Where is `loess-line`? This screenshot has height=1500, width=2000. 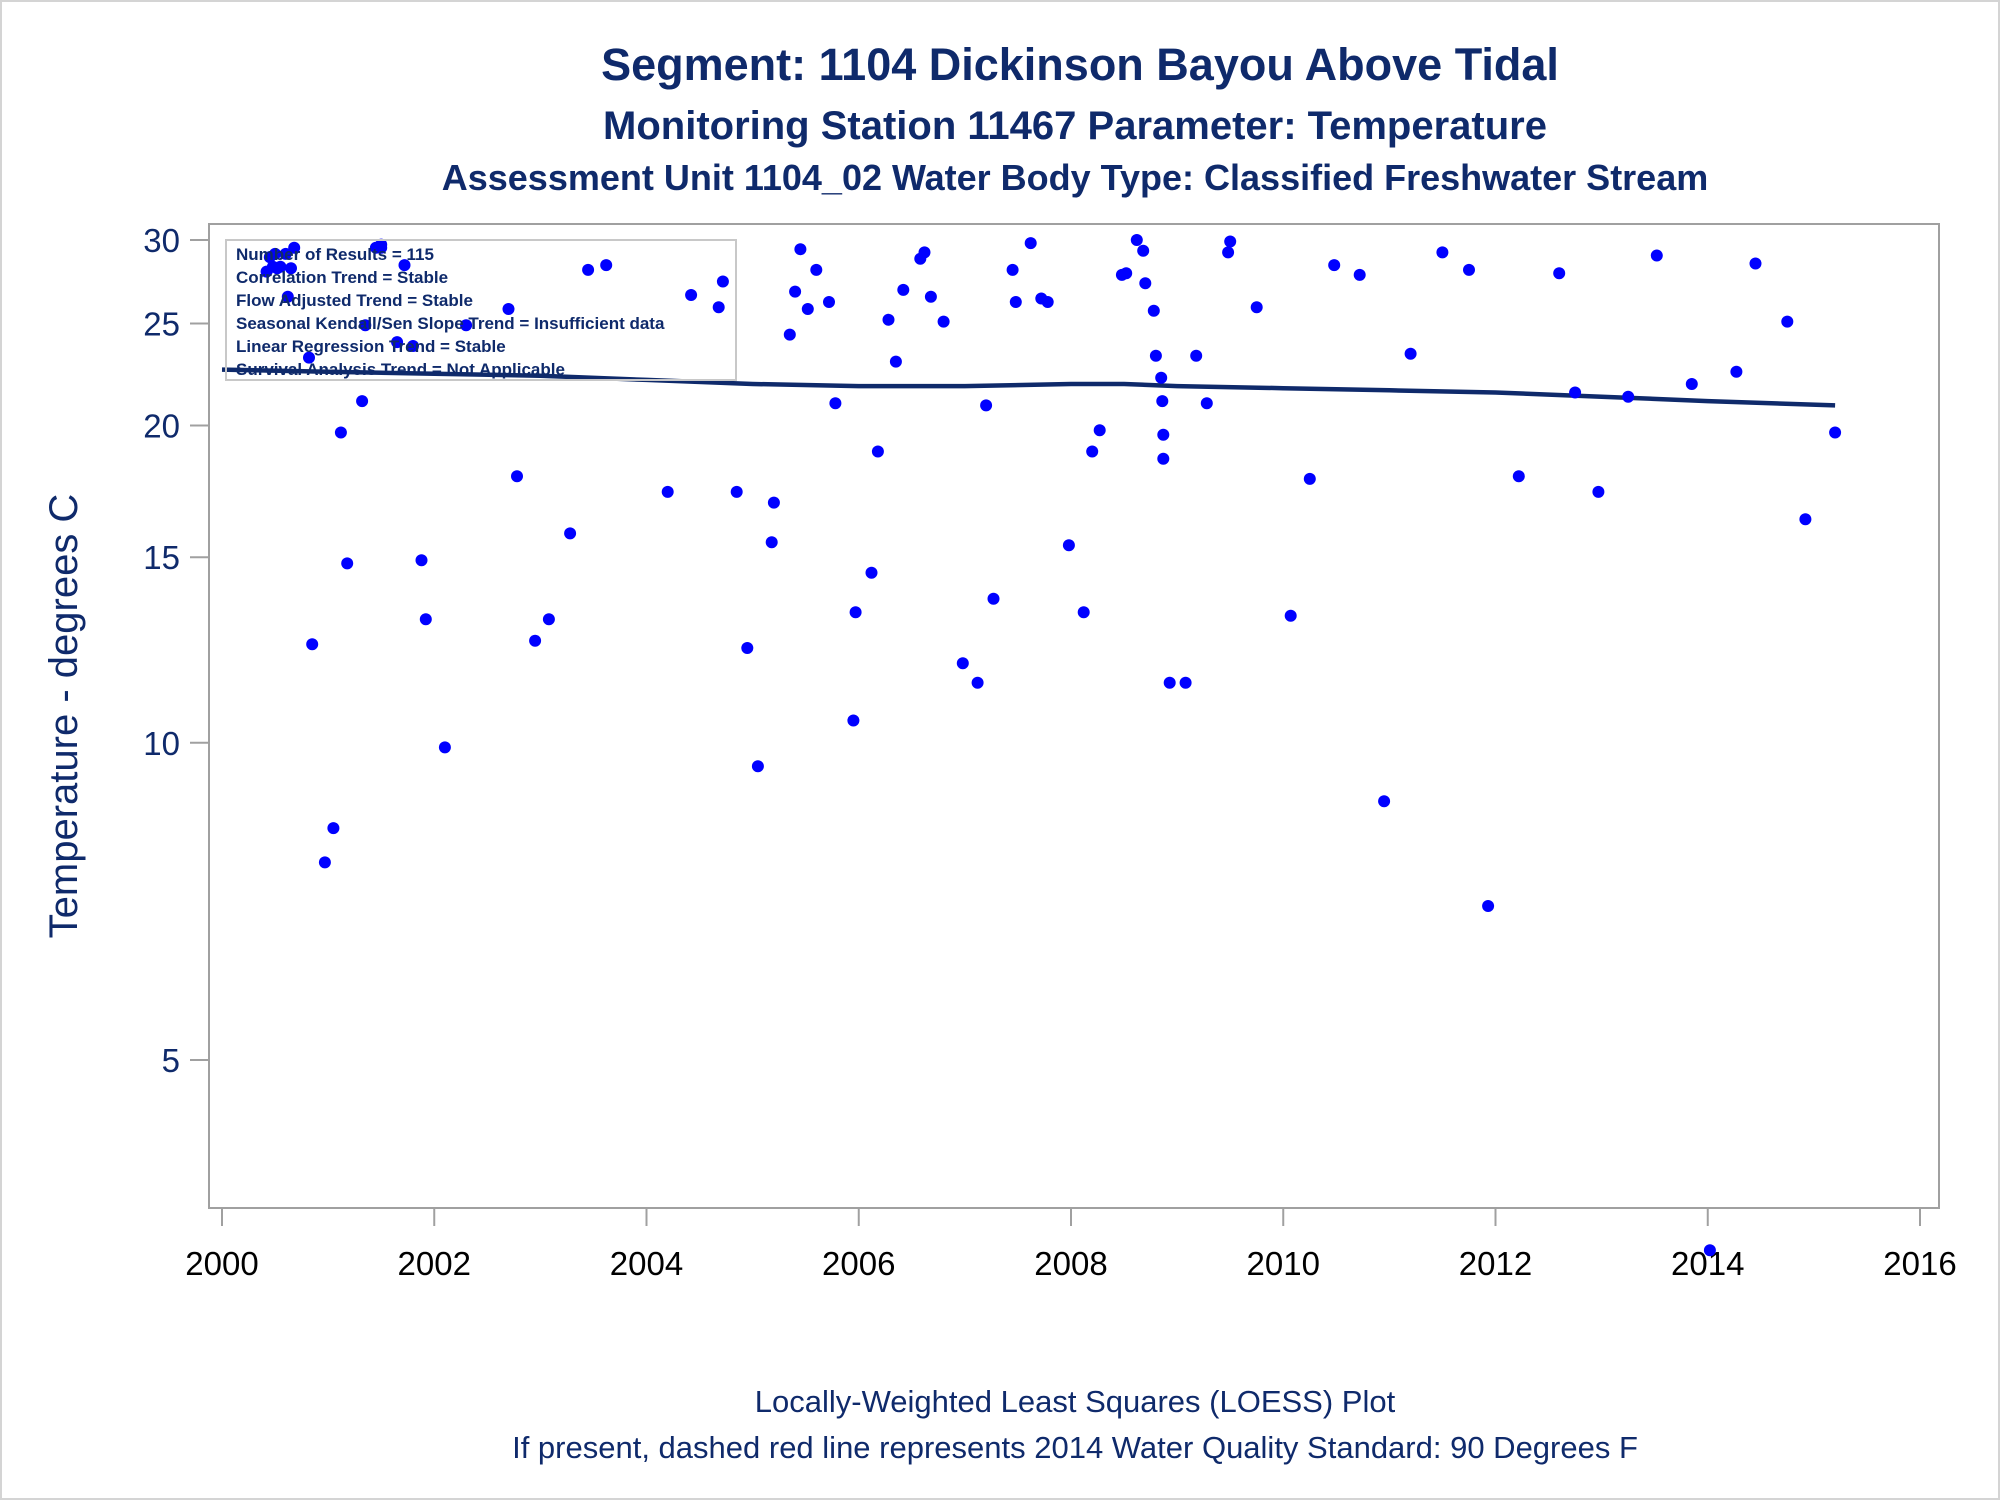
loess-line is located at coordinates (1028, 387).